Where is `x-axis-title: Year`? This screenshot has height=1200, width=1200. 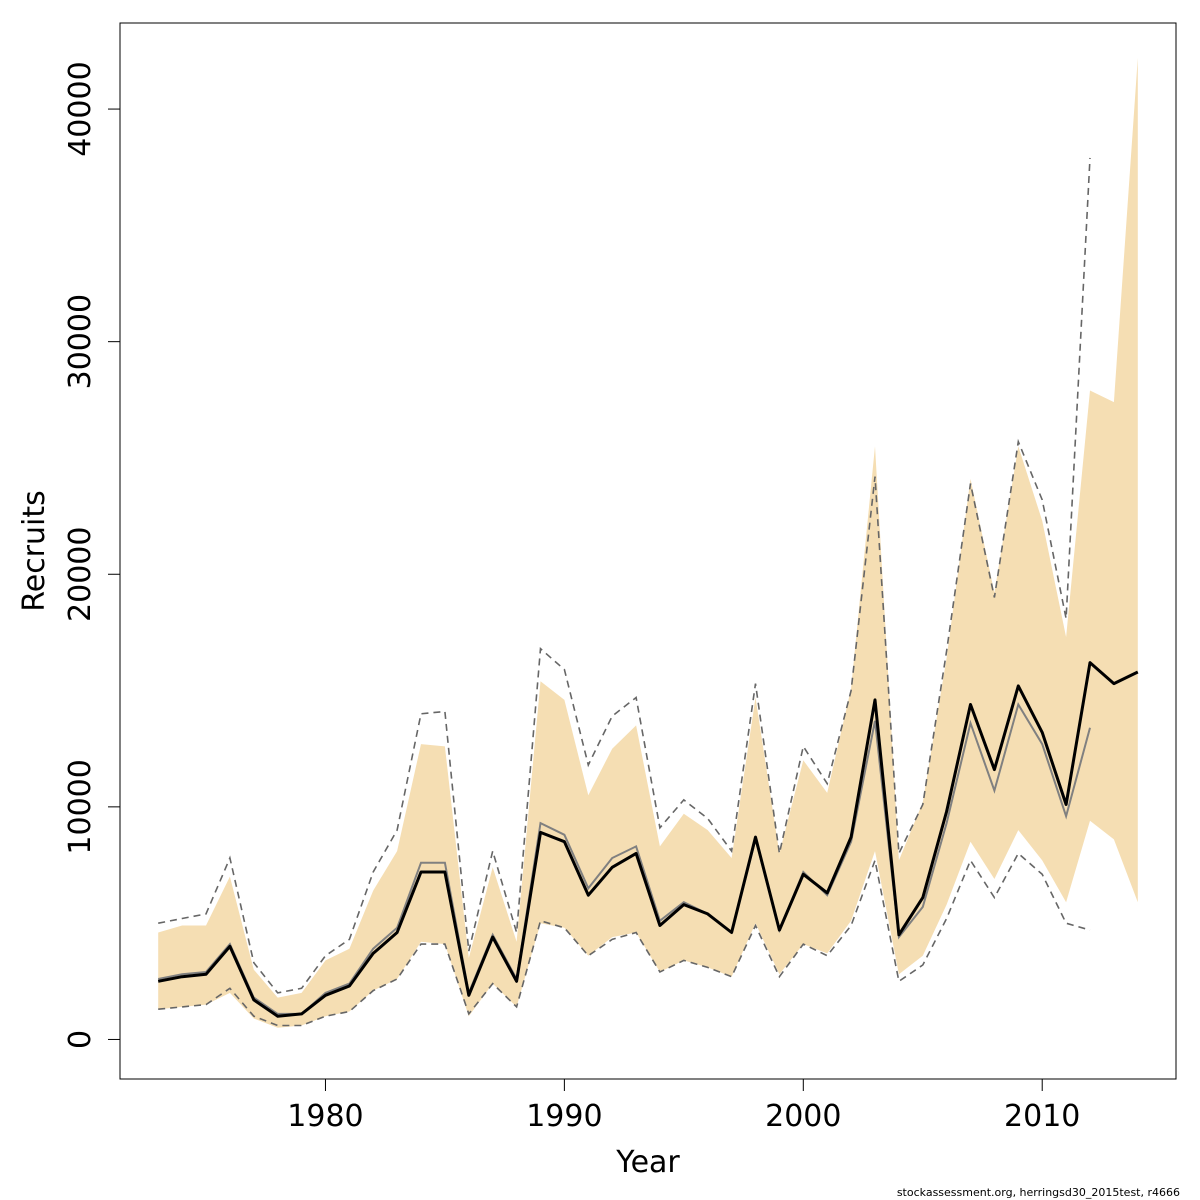 x-axis-title: Year is located at coordinates (647, 1162).